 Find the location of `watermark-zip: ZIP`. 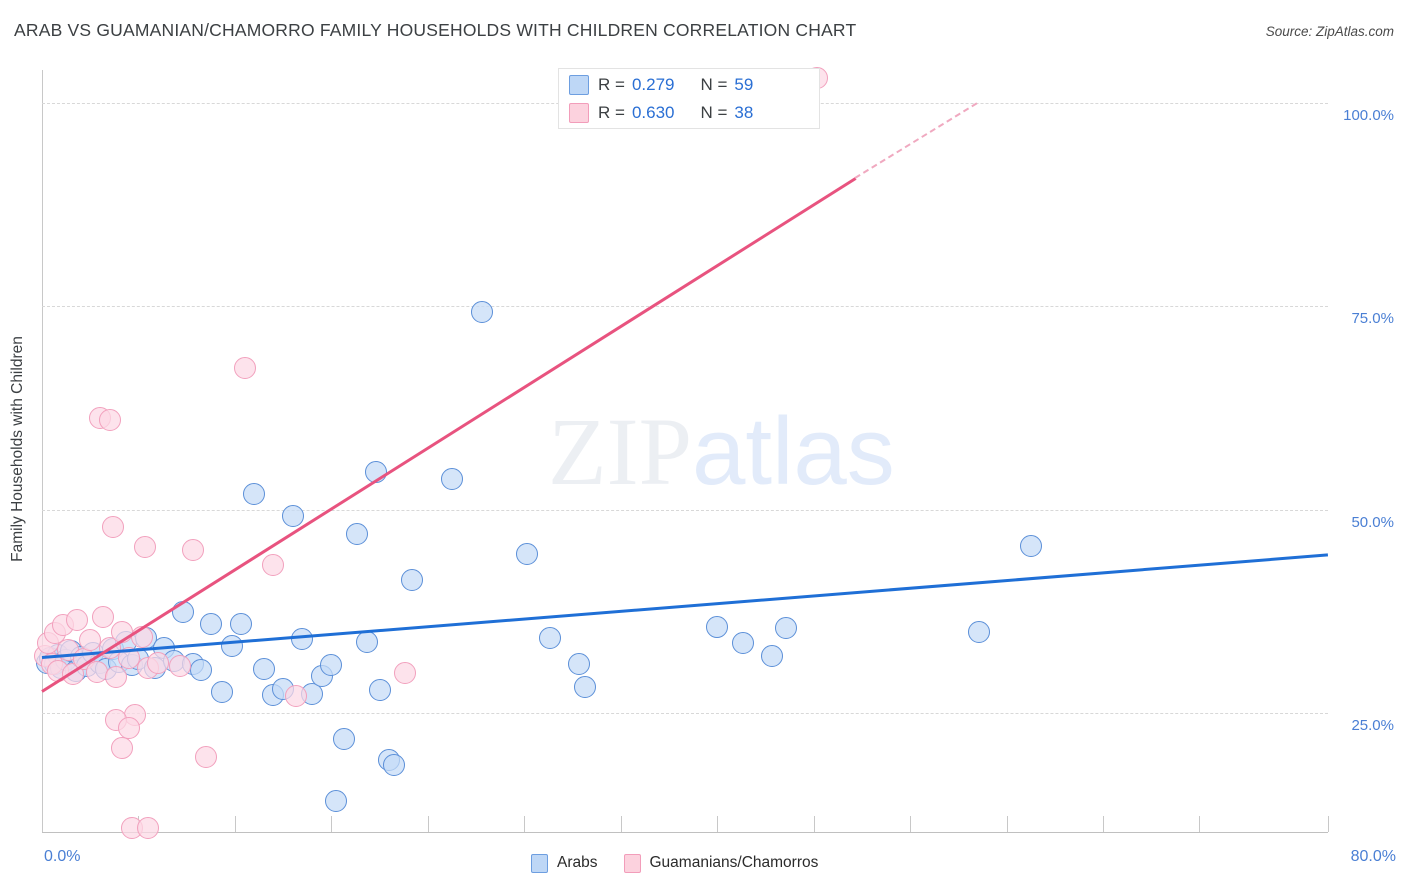

watermark-zip: ZIP is located at coordinates (620, 451).